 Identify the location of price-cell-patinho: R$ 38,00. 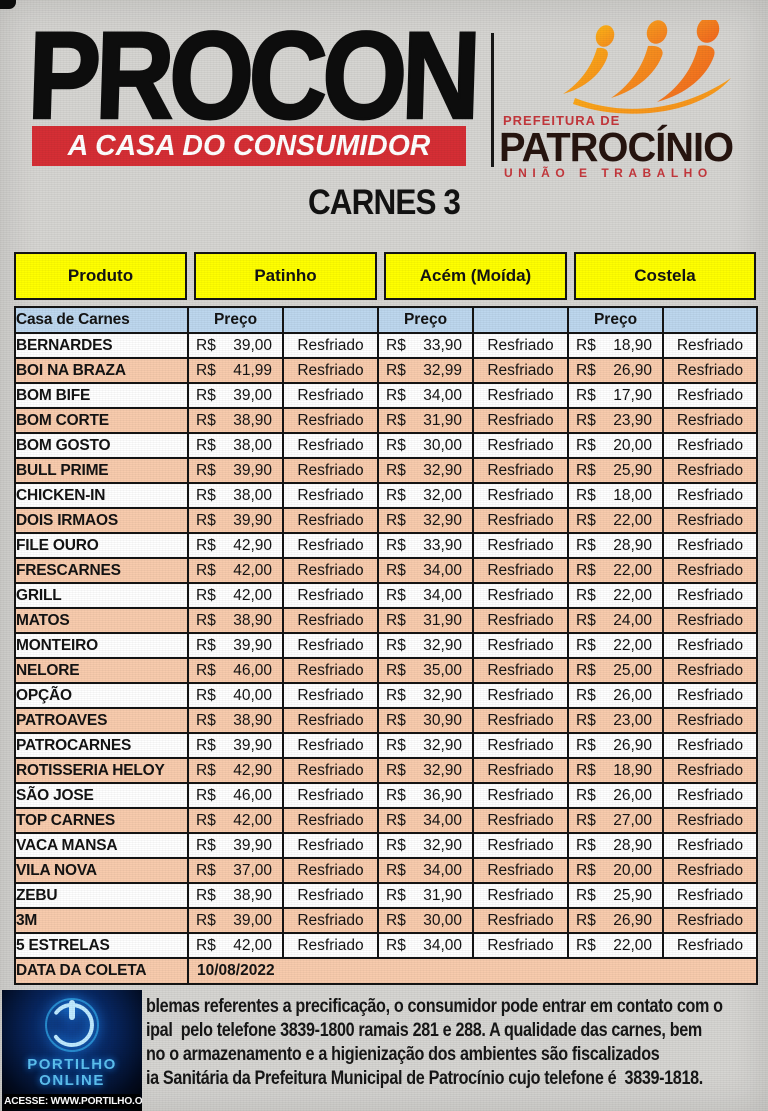
(235, 495).